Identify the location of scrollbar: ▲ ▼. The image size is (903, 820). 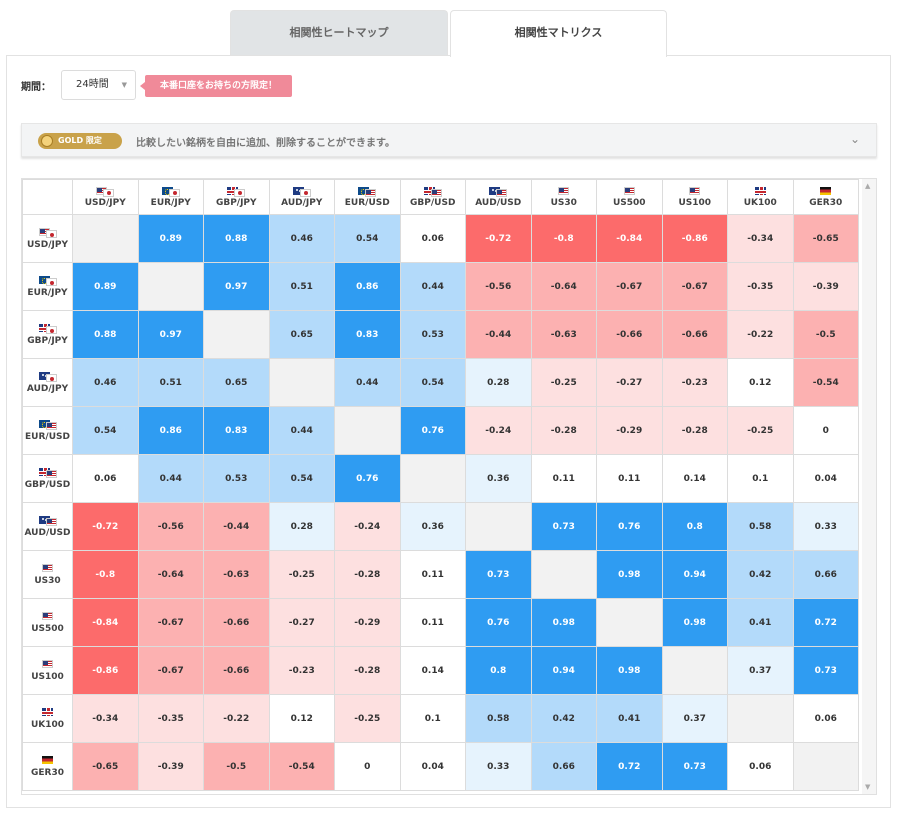
(869, 486).